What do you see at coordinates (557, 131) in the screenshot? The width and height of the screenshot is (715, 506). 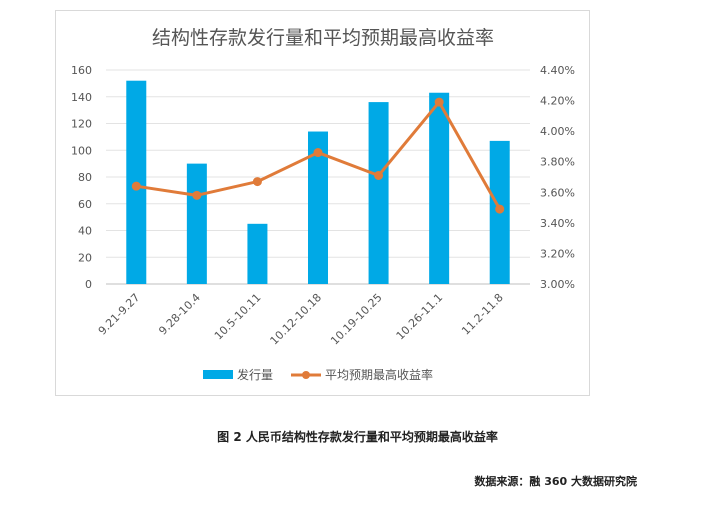 I see `y-right-tick-label: 4.00%` at bounding box center [557, 131].